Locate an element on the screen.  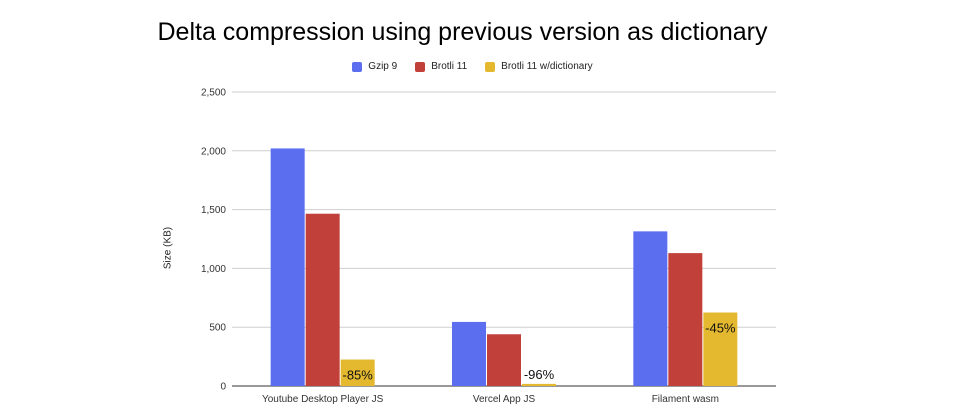
legend-swatch-gzip is located at coordinates (357, 66).